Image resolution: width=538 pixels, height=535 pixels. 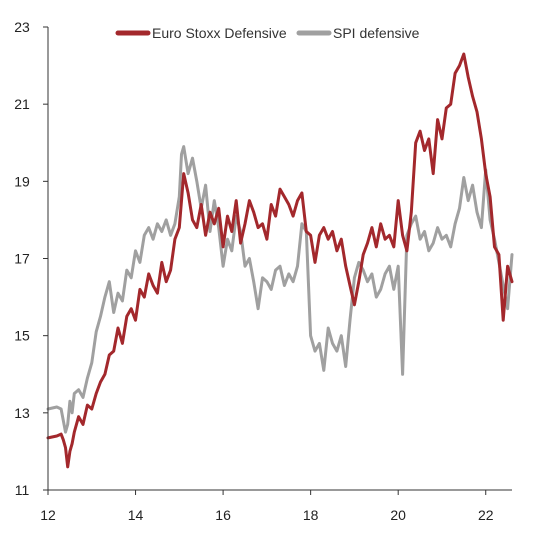 What do you see at coordinates (31, 258) in the screenshot?
I see `y-ticks: 11 13 15 17 19 21 23` at bounding box center [31, 258].